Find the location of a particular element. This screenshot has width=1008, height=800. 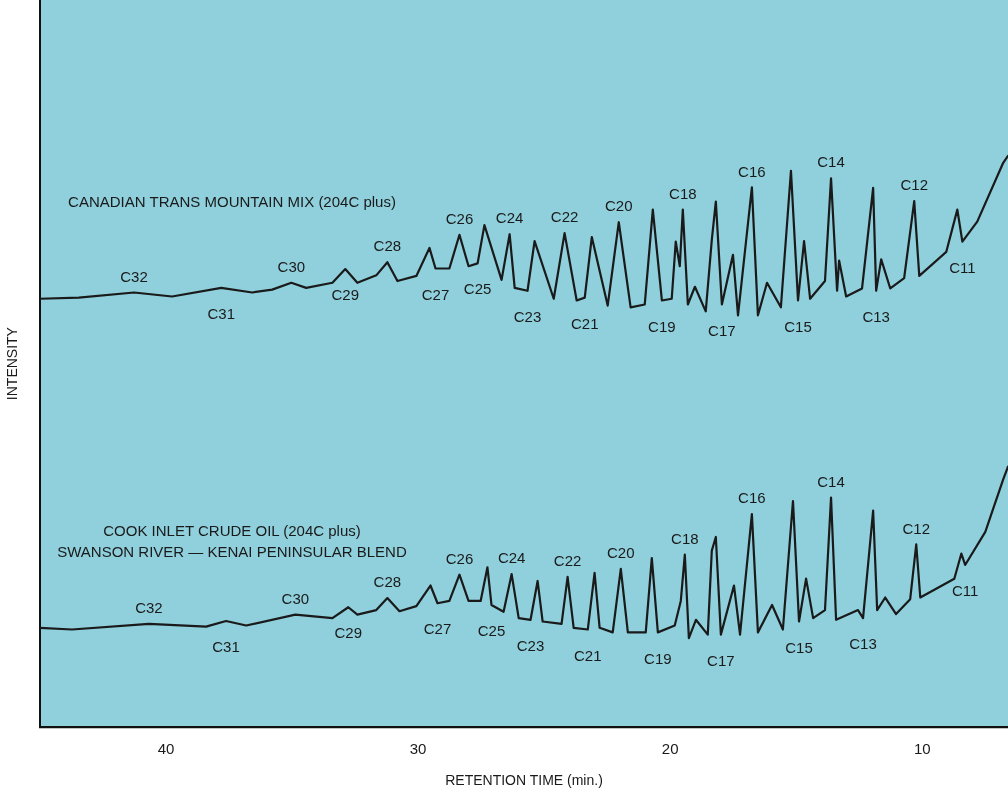

y-axis-title: INTENSITY is located at coordinates (11, 363).